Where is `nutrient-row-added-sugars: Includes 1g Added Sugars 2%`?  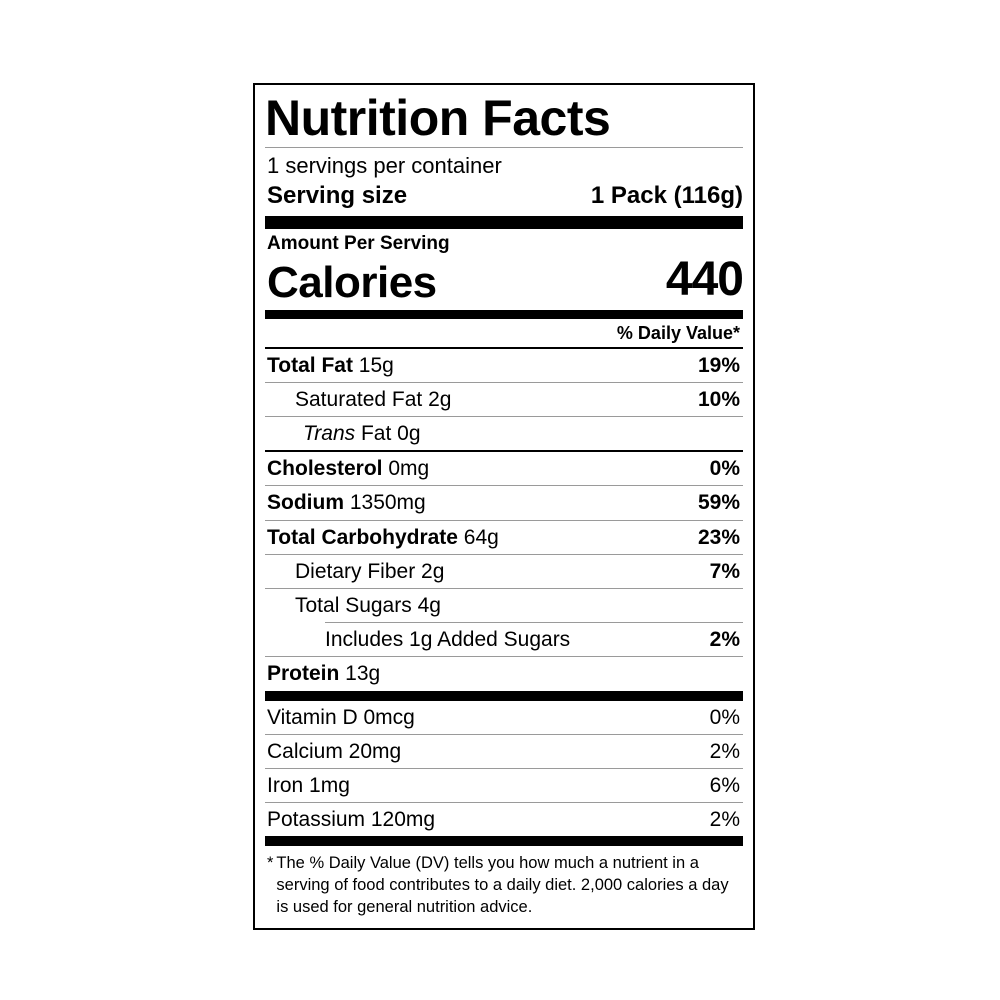
nutrient-row-added-sugars: Includes 1g Added Sugars 2% is located at coordinates (504, 639).